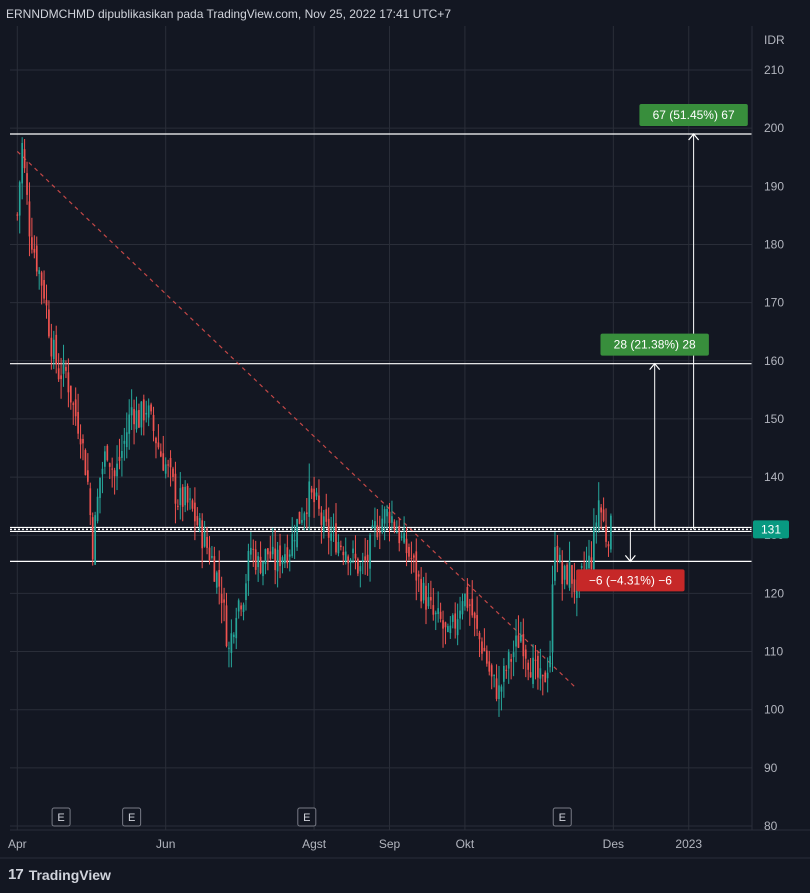 The width and height of the screenshot is (810, 893). Describe the element at coordinates (771, 529) in the screenshot. I see `current-price-label: 131` at that location.